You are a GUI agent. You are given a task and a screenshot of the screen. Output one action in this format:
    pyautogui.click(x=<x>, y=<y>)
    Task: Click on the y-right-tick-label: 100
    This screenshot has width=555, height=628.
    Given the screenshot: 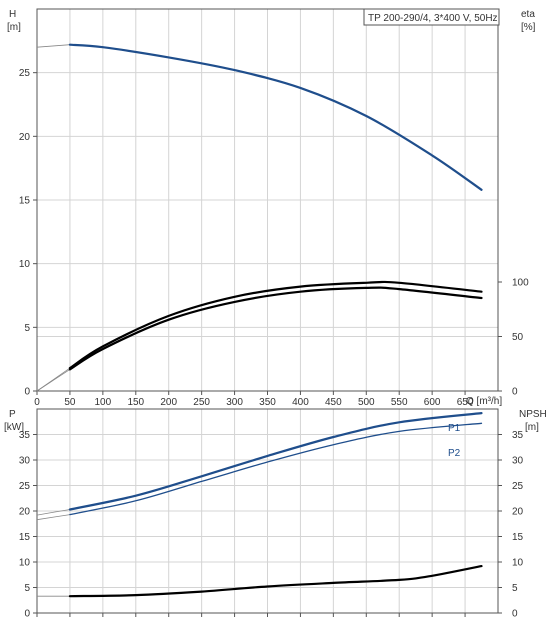 What is the action you would take?
    pyautogui.click(x=520, y=283)
    